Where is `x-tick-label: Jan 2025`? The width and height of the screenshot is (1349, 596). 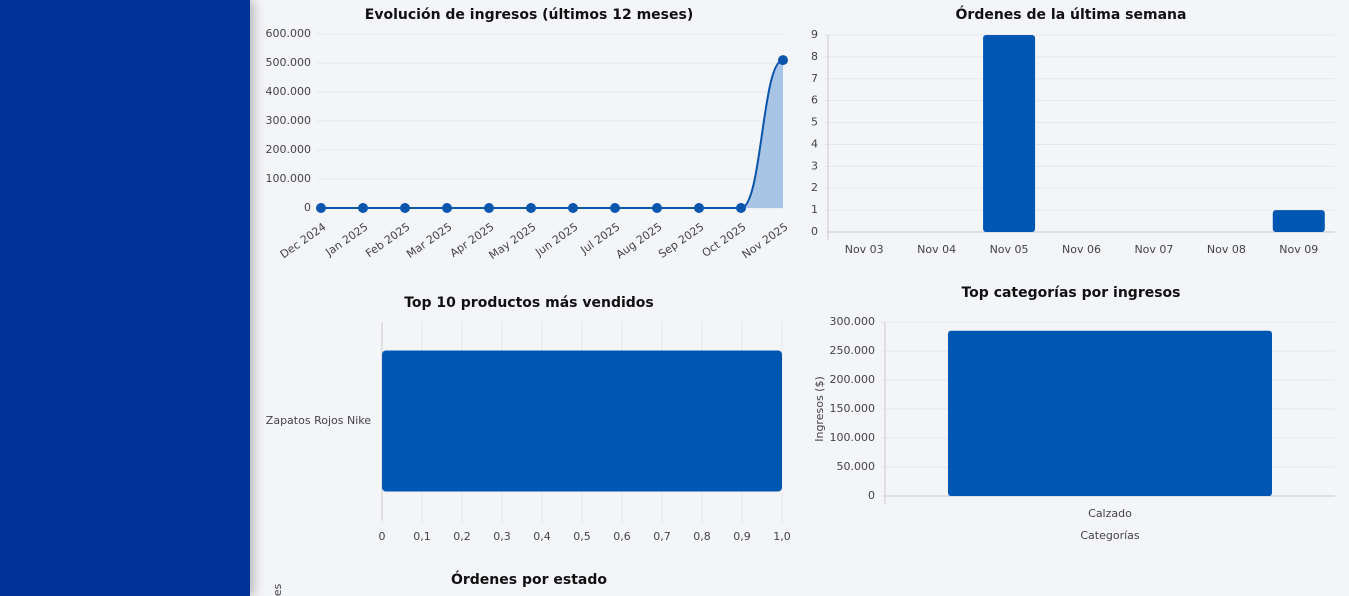 x-tick-label: Jan 2025 is located at coordinates (346, 239).